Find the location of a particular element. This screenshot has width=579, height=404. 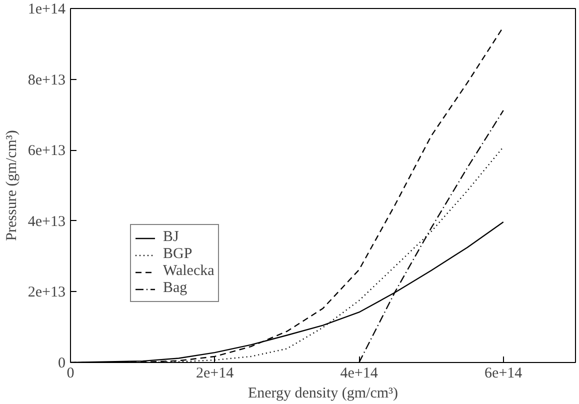

x-axis-title: Energy density (gm/cm³) is located at coordinates (323, 394).